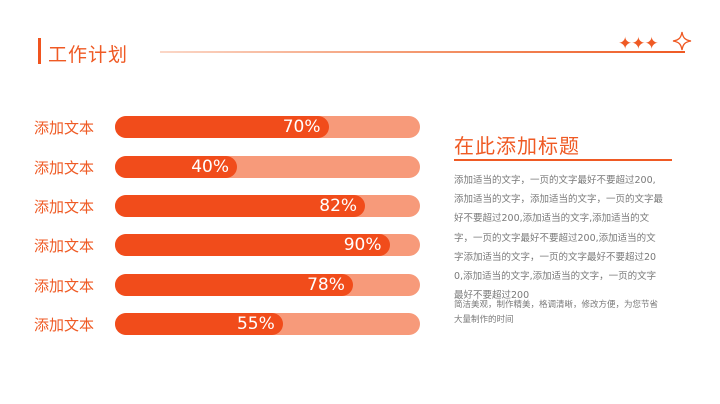 This screenshot has width=720, height=404. Describe the element at coordinates (176, 167) in the screenshot. I see `progress-fill: 40%` at that location.